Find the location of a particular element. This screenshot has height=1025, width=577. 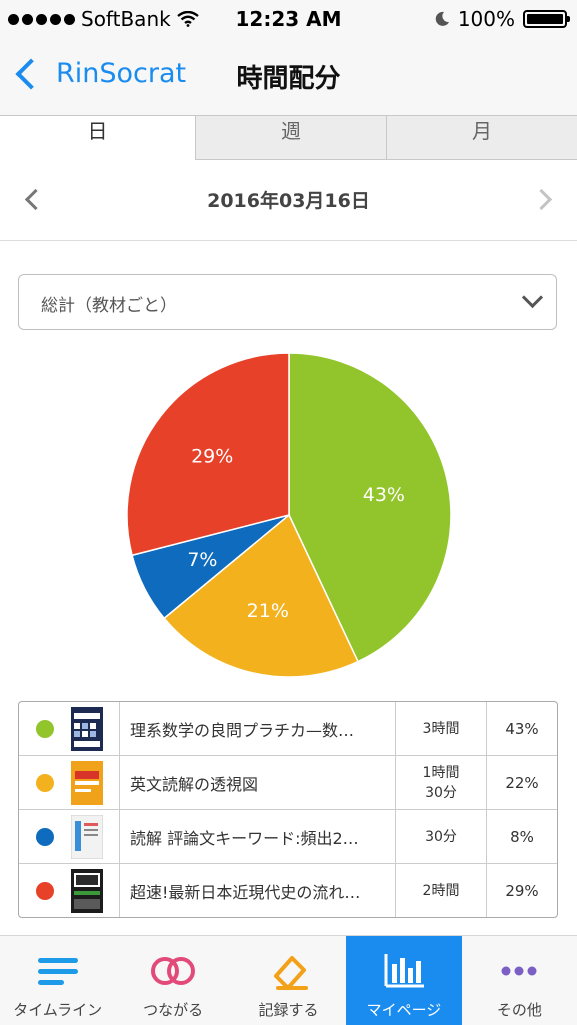

pie-slice-label: 21% is located at coordinates (268, 611).